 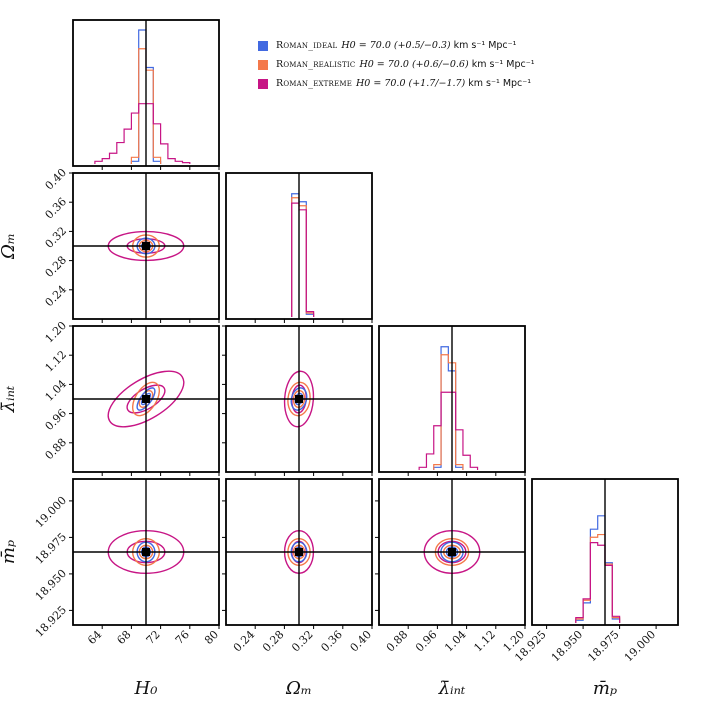 I want to click on histogram-H0-roman-extreme, so click(x=142, y=133).